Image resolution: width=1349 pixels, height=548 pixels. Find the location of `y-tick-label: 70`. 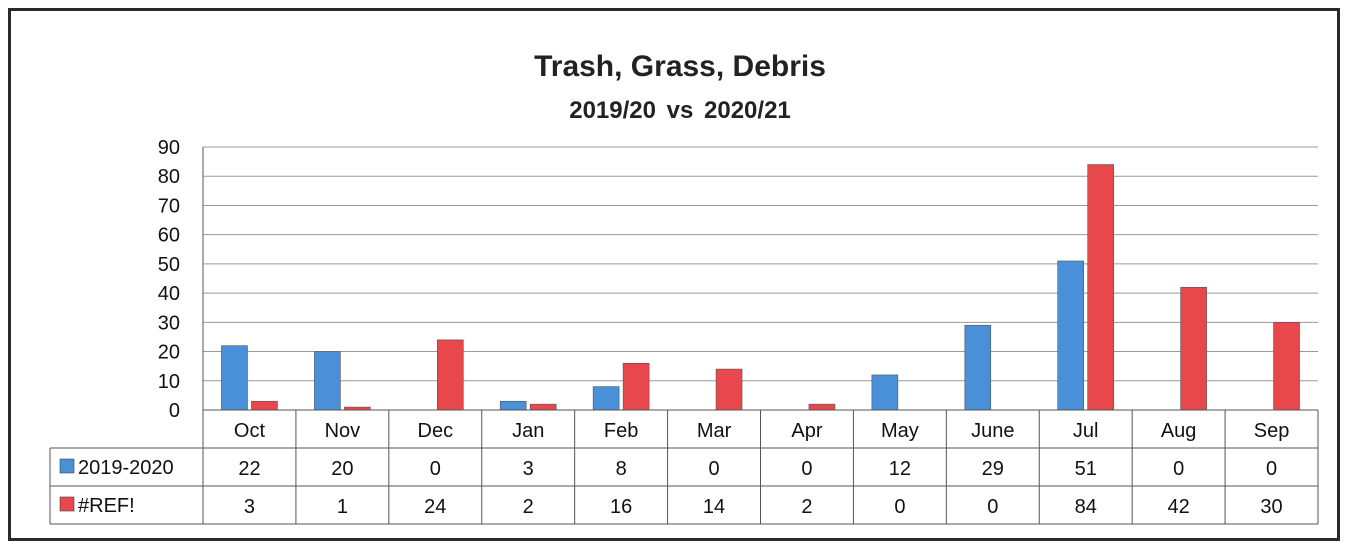

y-tick-label: 70 is located at coordinates (169, 206).